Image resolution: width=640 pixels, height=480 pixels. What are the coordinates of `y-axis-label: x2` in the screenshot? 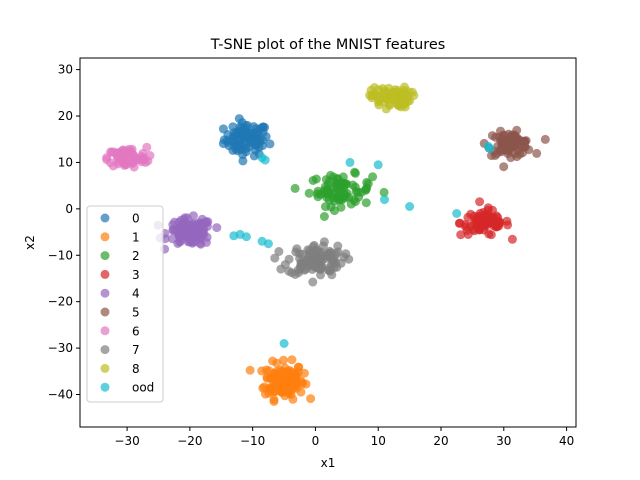 It's located at (30, 242).